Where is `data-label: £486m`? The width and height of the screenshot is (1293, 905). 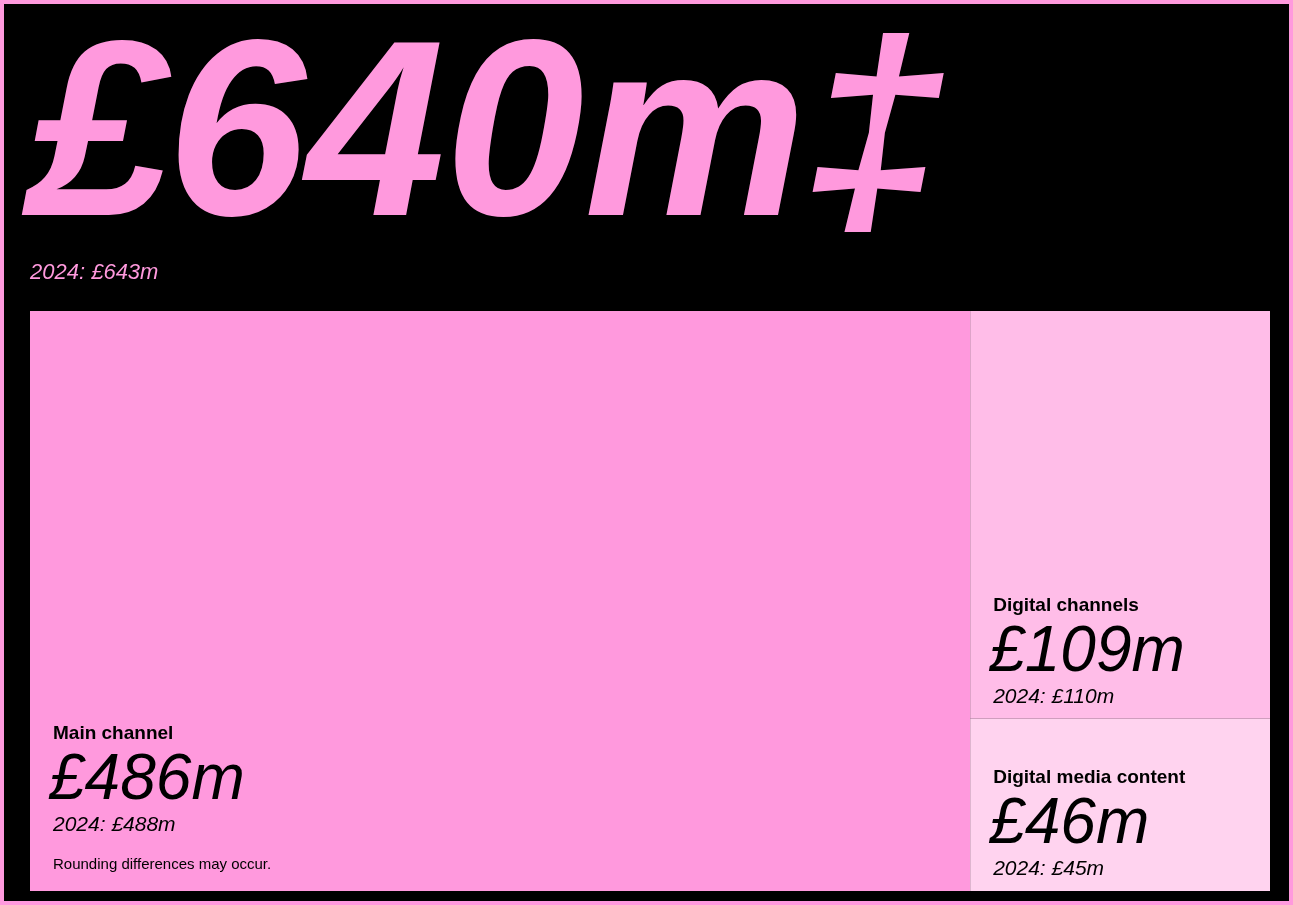 data-label: £486m is located at coordinates (146, 777).